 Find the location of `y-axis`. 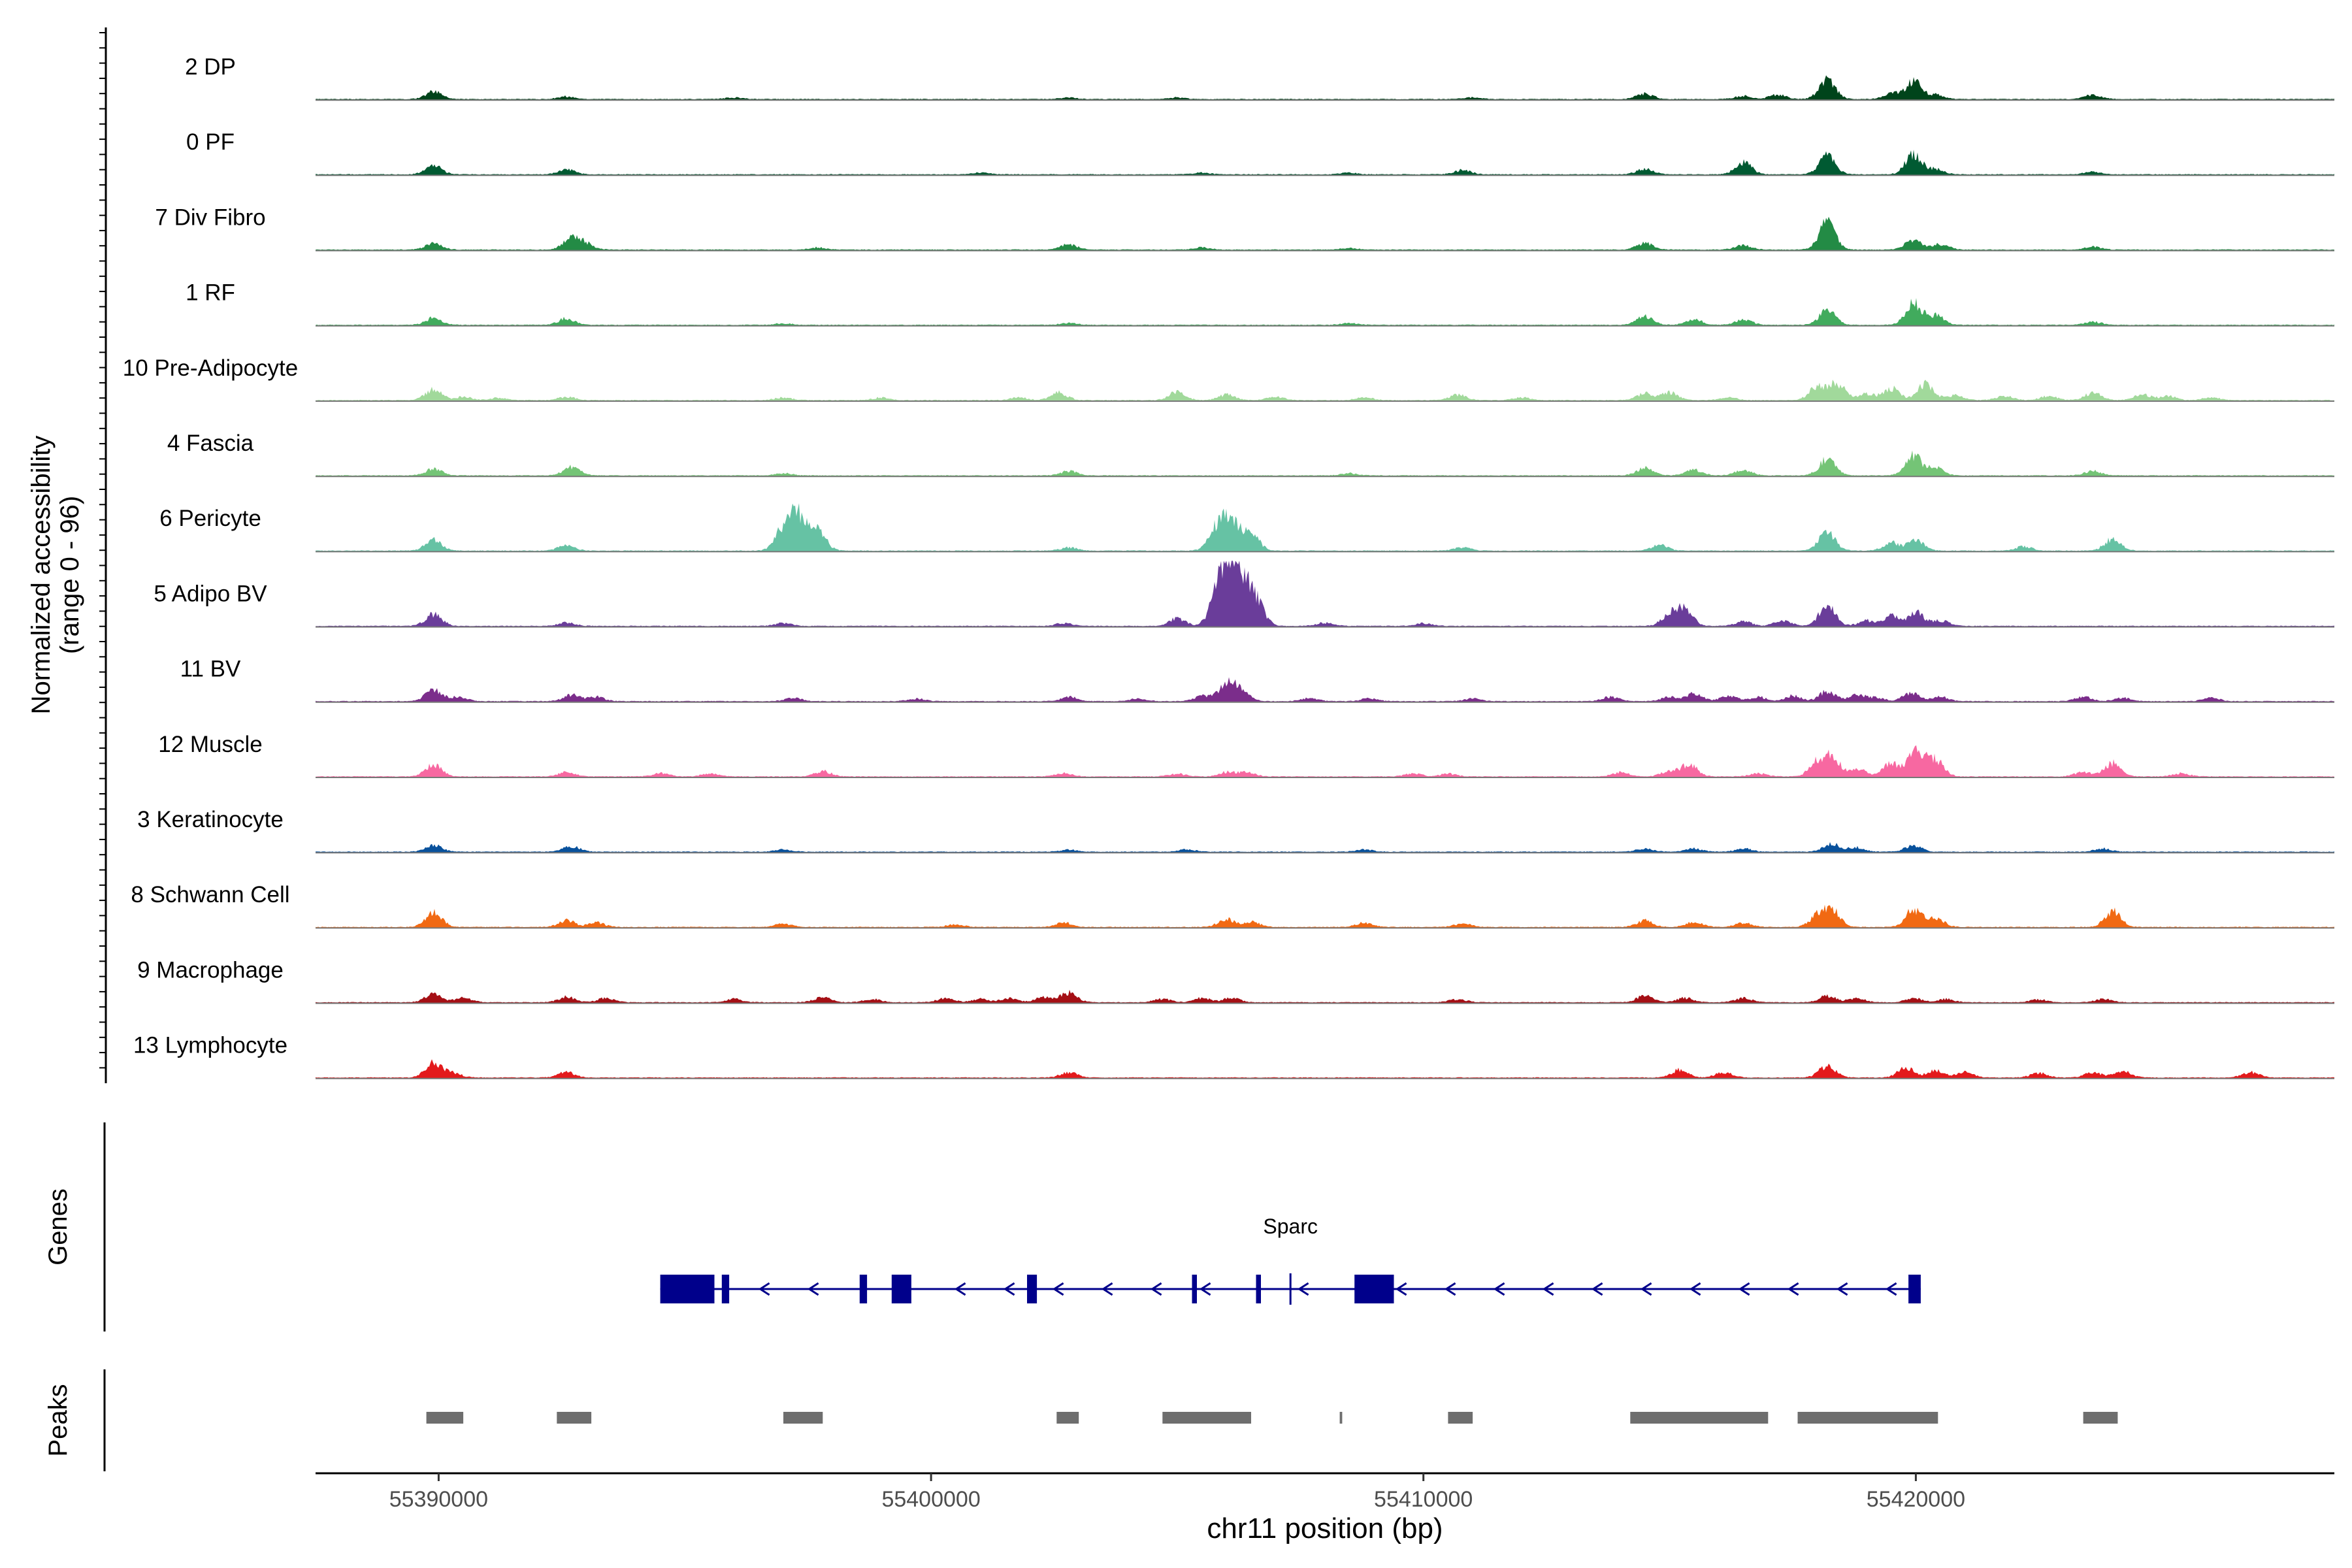

y-axis is located at coordinates (103, 555).